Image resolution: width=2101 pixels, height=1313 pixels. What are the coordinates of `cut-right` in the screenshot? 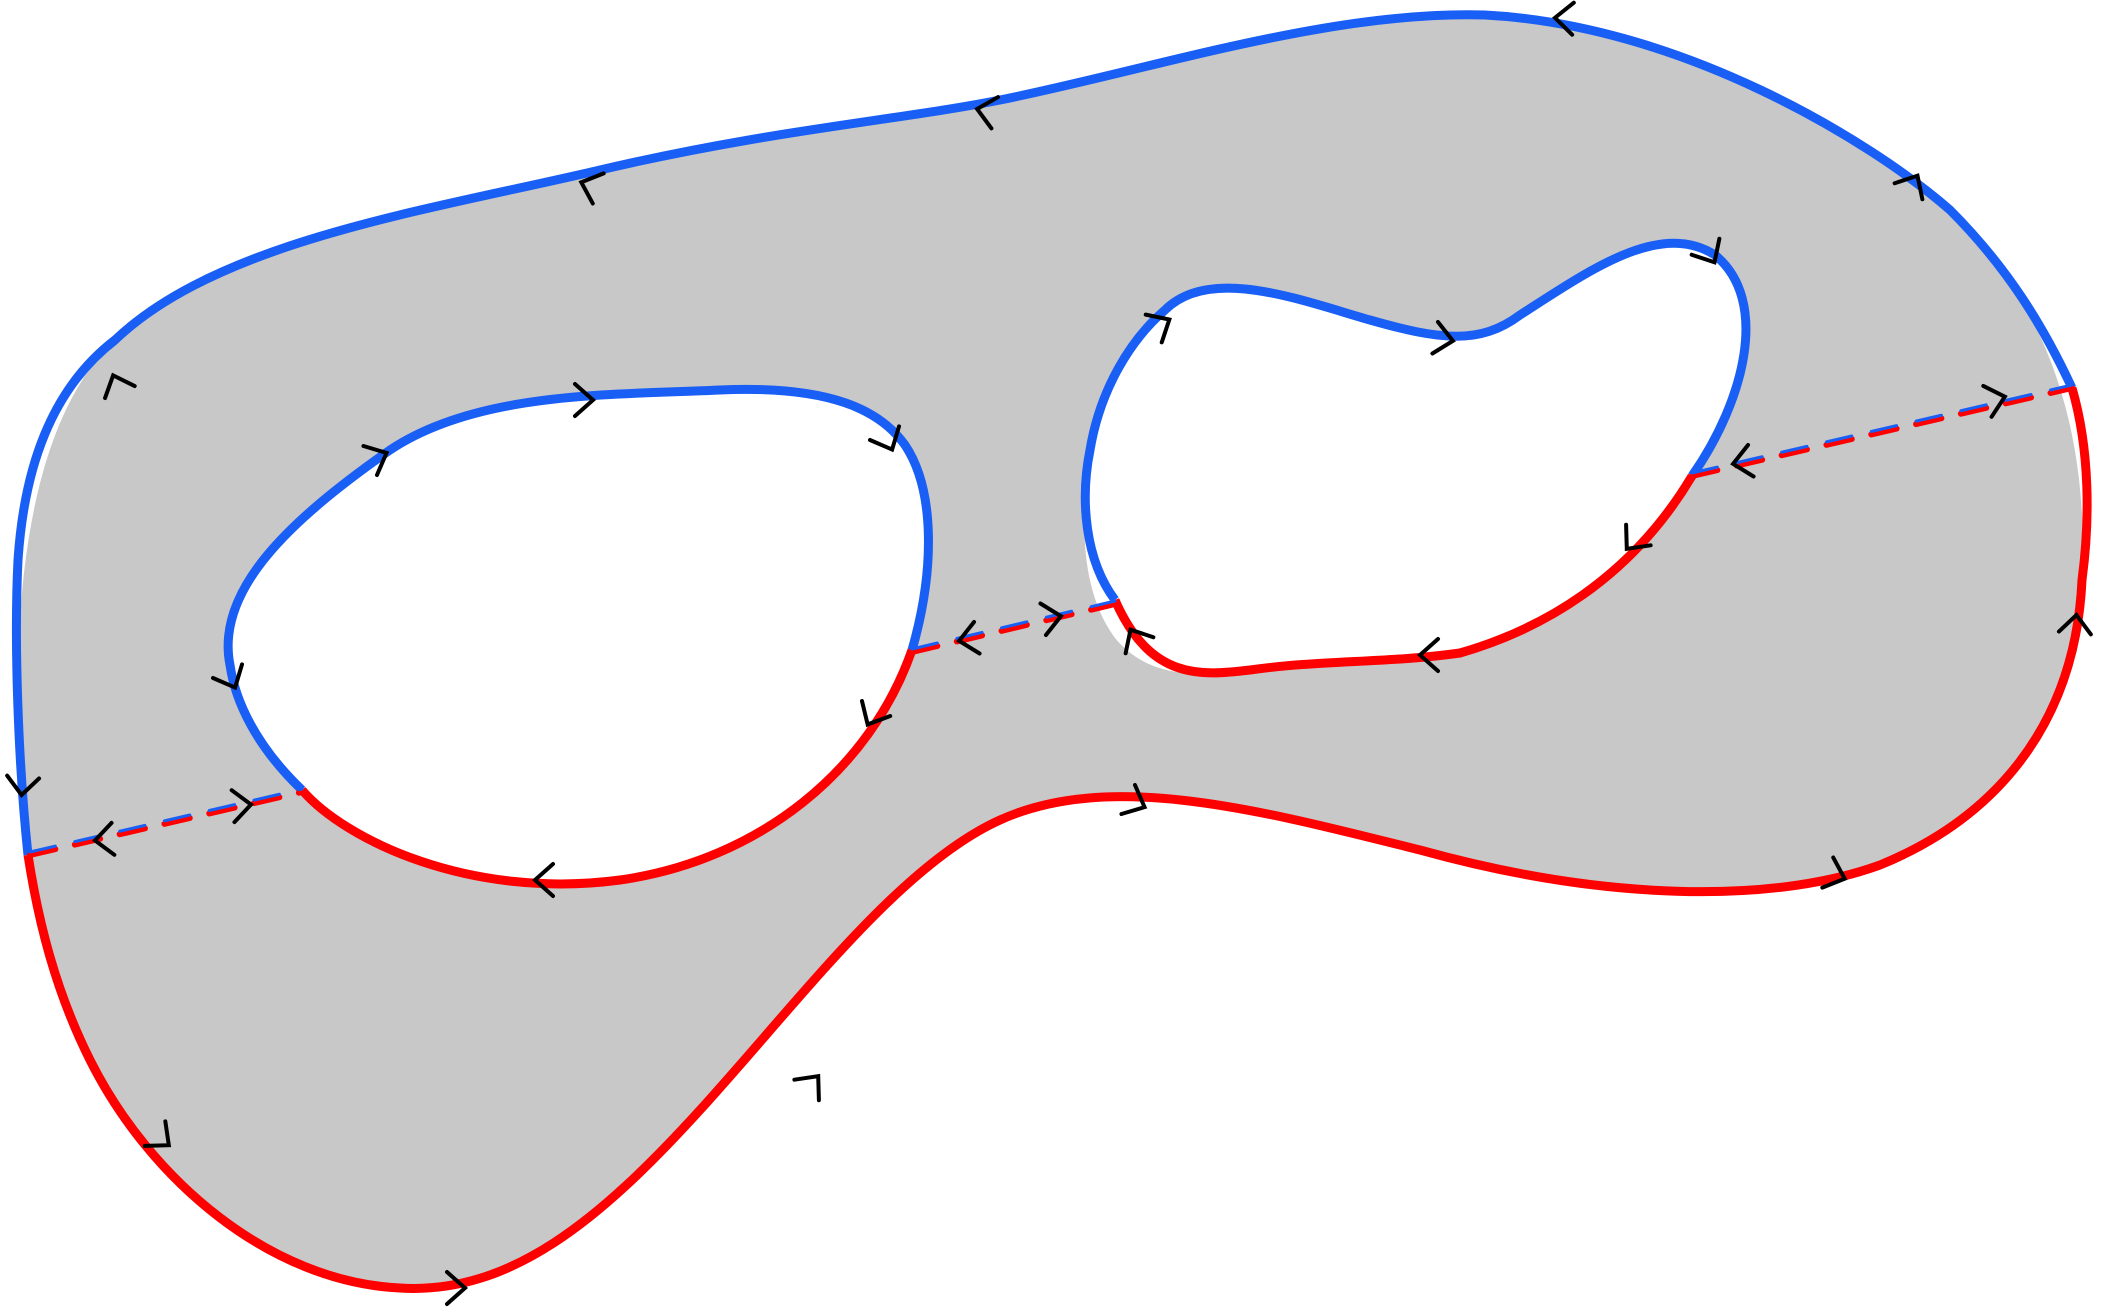 It's located at (1882, 431).